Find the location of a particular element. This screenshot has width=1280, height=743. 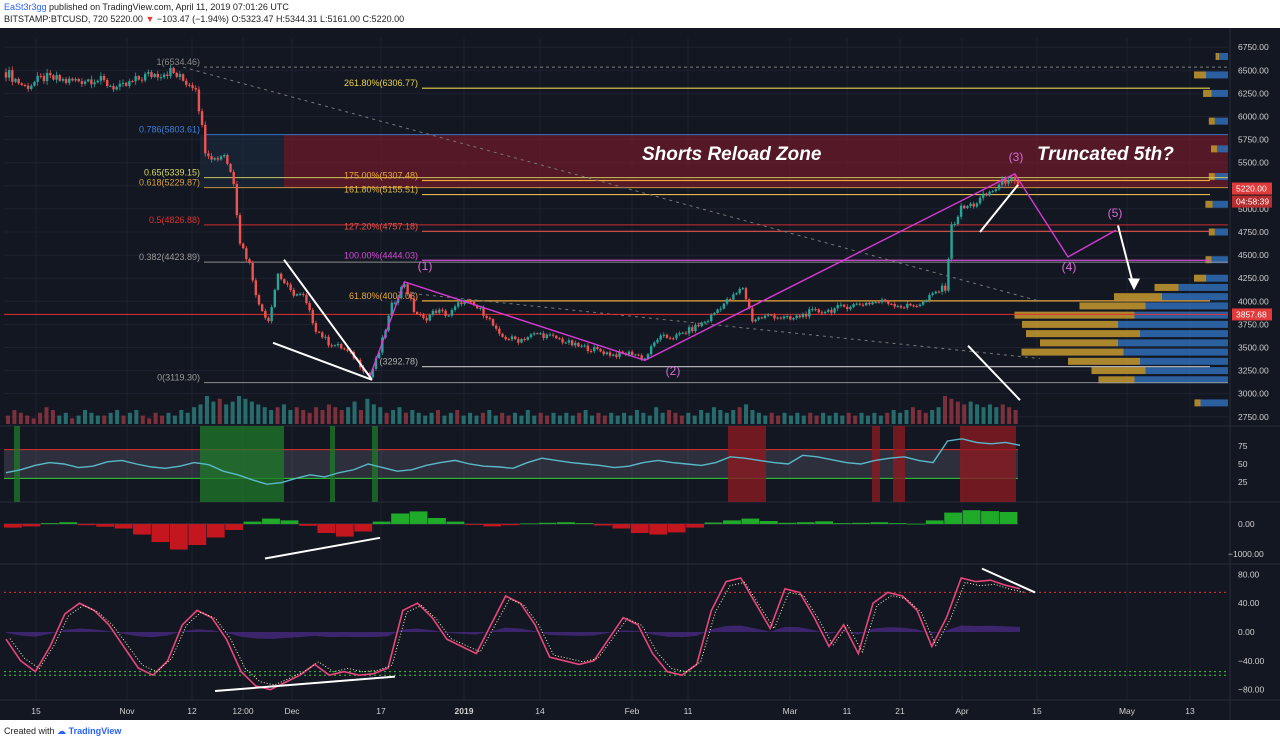

annotation-line is located at coordinates (1126, 256).